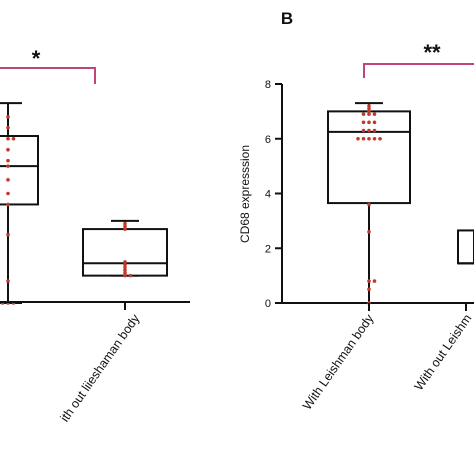  I want to click on panel-b-category-label-2: With out Leishm, so click(443, 352).